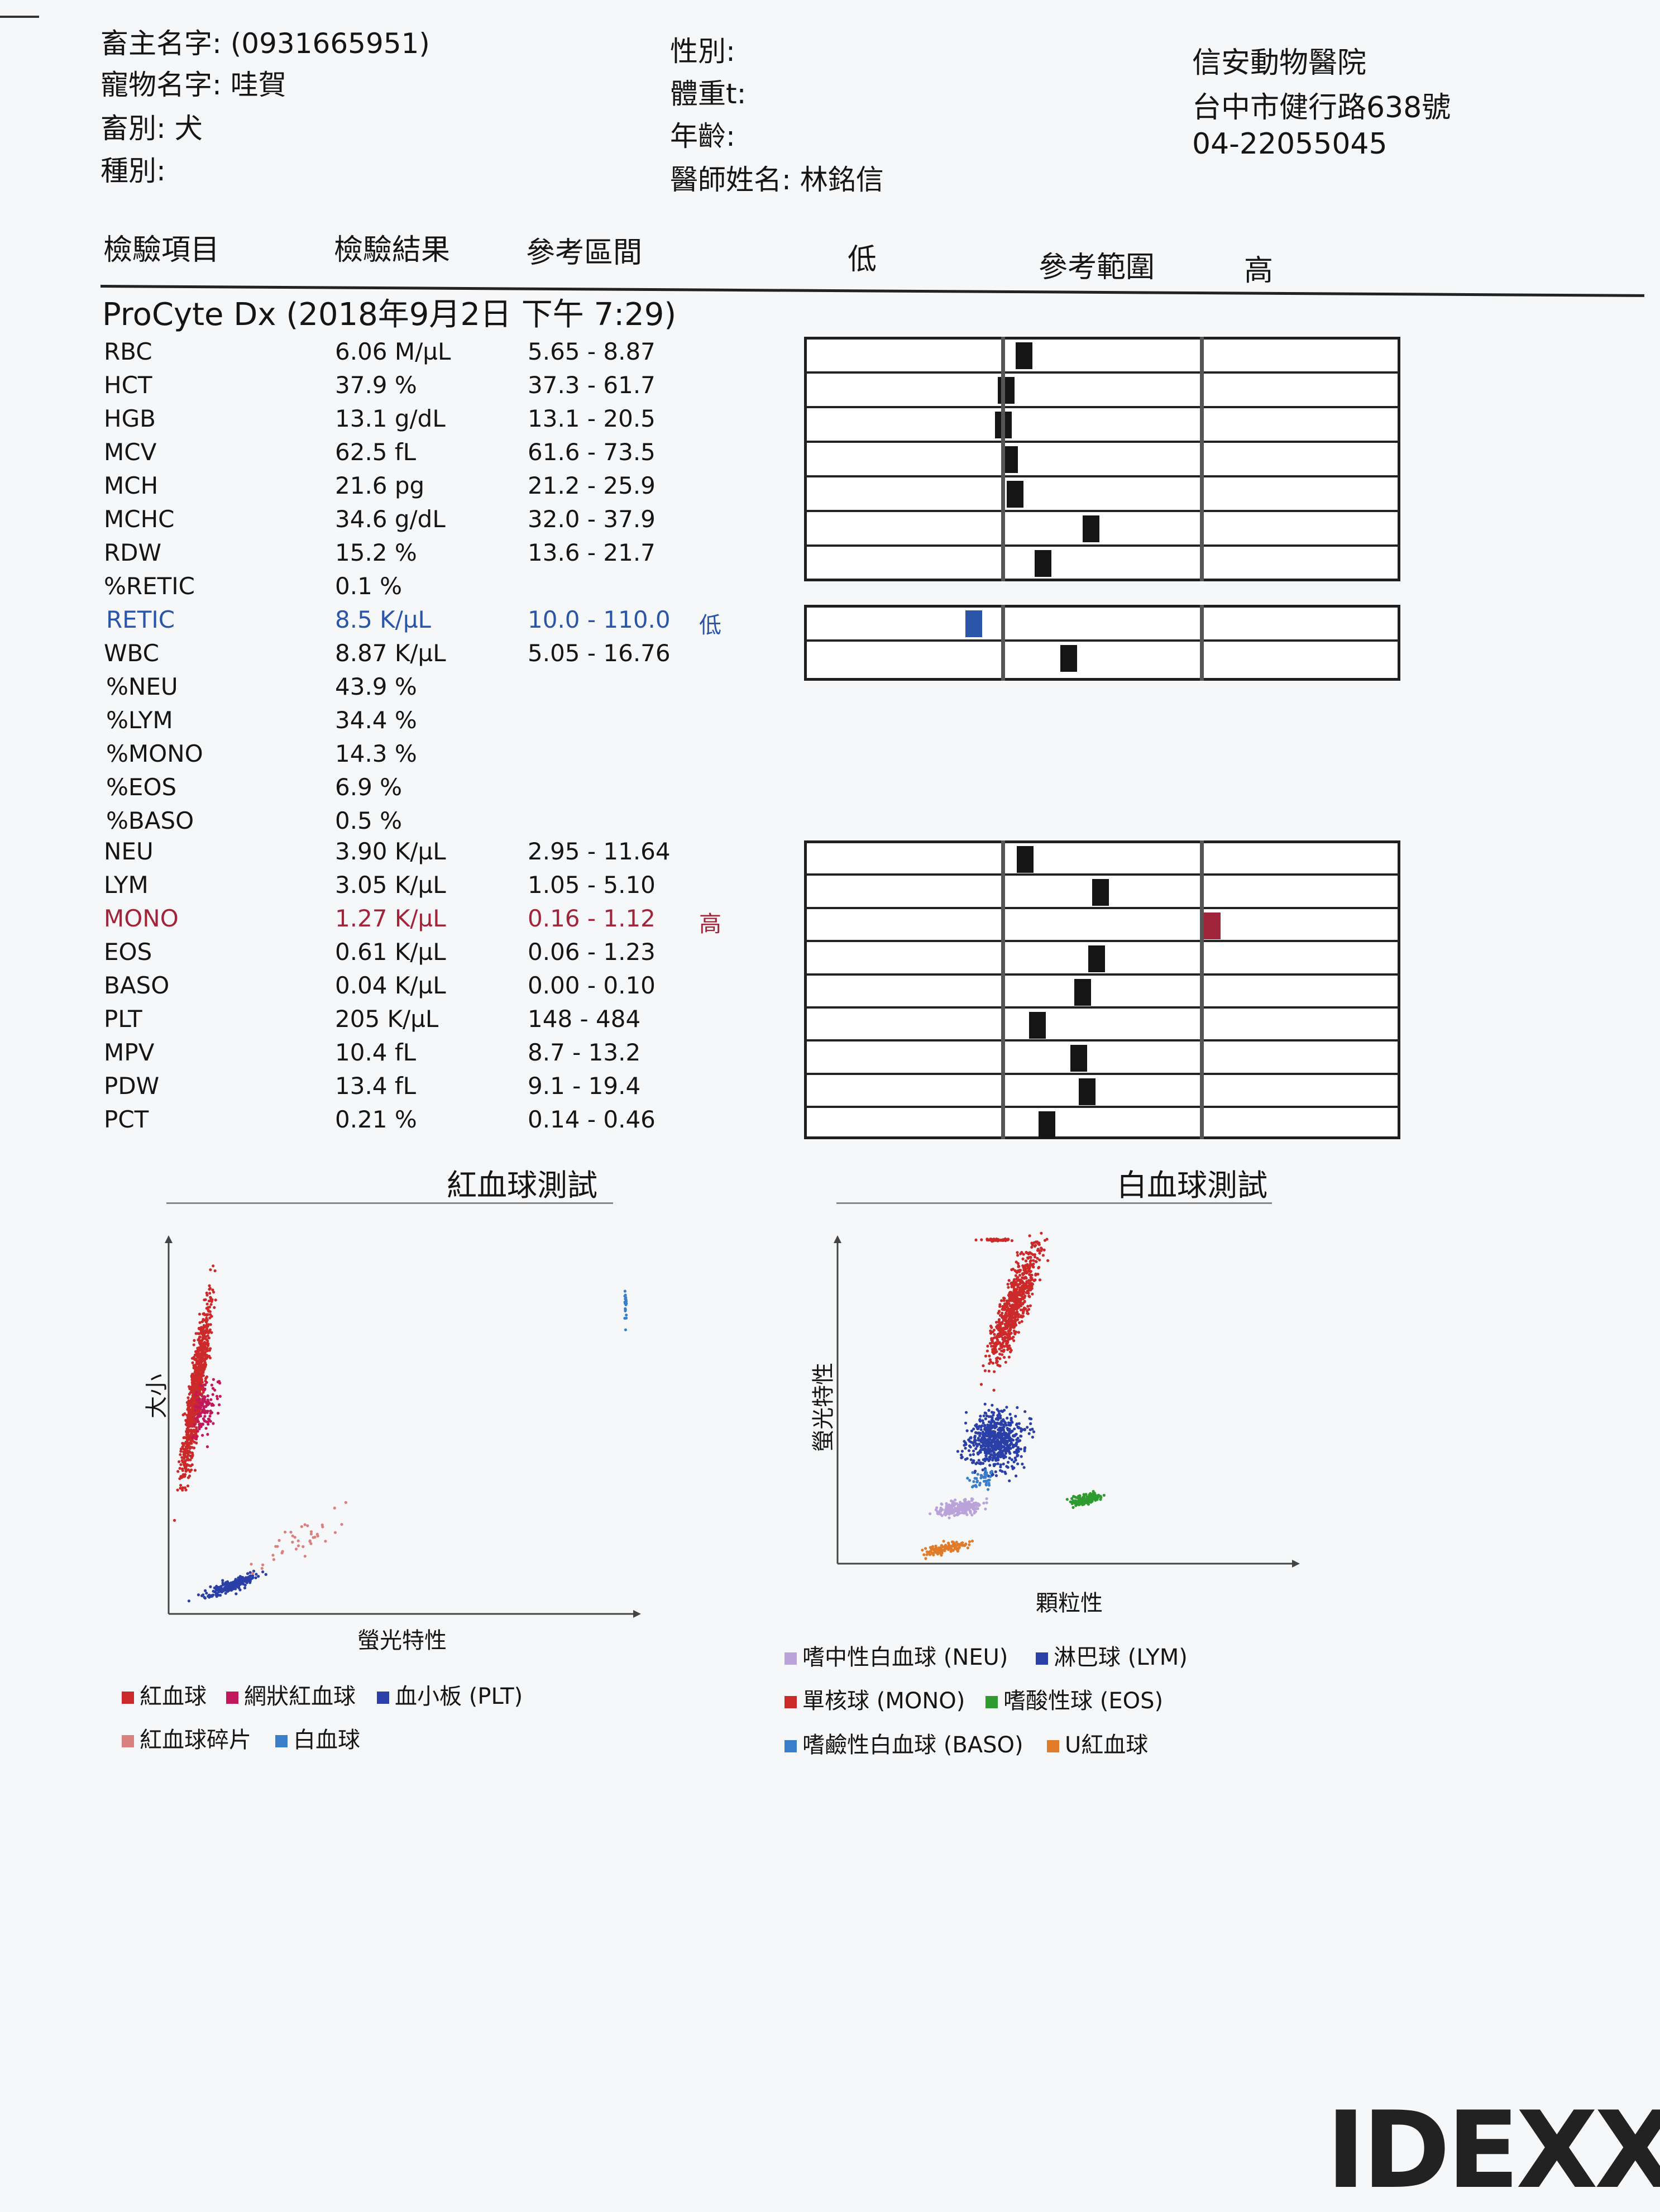 The height and width of the screenshot is (2212, 1660). Describe the element at coordinates (139, 519) in the screenshot. I see `result-name: MCHC` at that location.